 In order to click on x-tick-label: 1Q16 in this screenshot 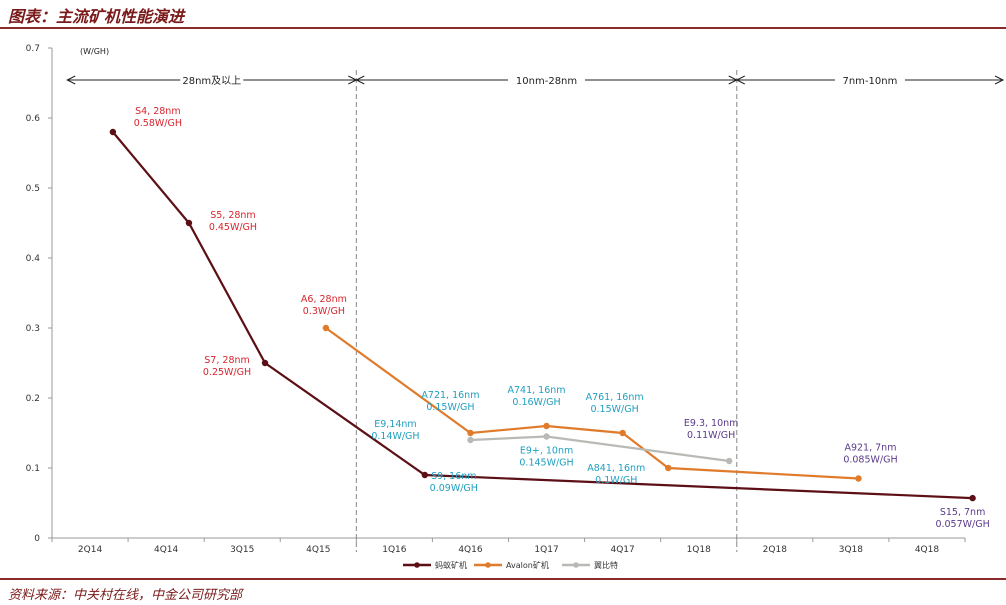, I will do `click(394, 550)`.